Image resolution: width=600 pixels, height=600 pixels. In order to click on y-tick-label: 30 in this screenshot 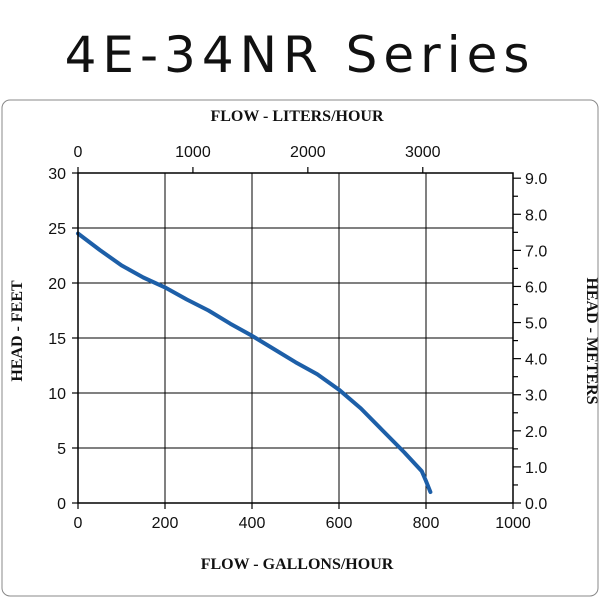, I will do `click(57, 174)`.